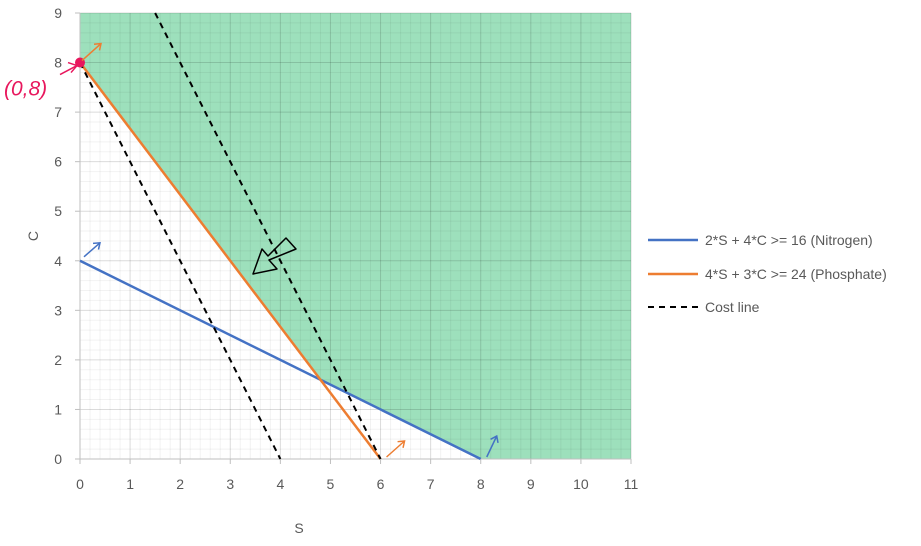 Image resolution: width=921 pixels, height=546 pixels. Describe the element at coordinates (230, 484) in the screenshot. I see `x-tick-label: 3` at that location.